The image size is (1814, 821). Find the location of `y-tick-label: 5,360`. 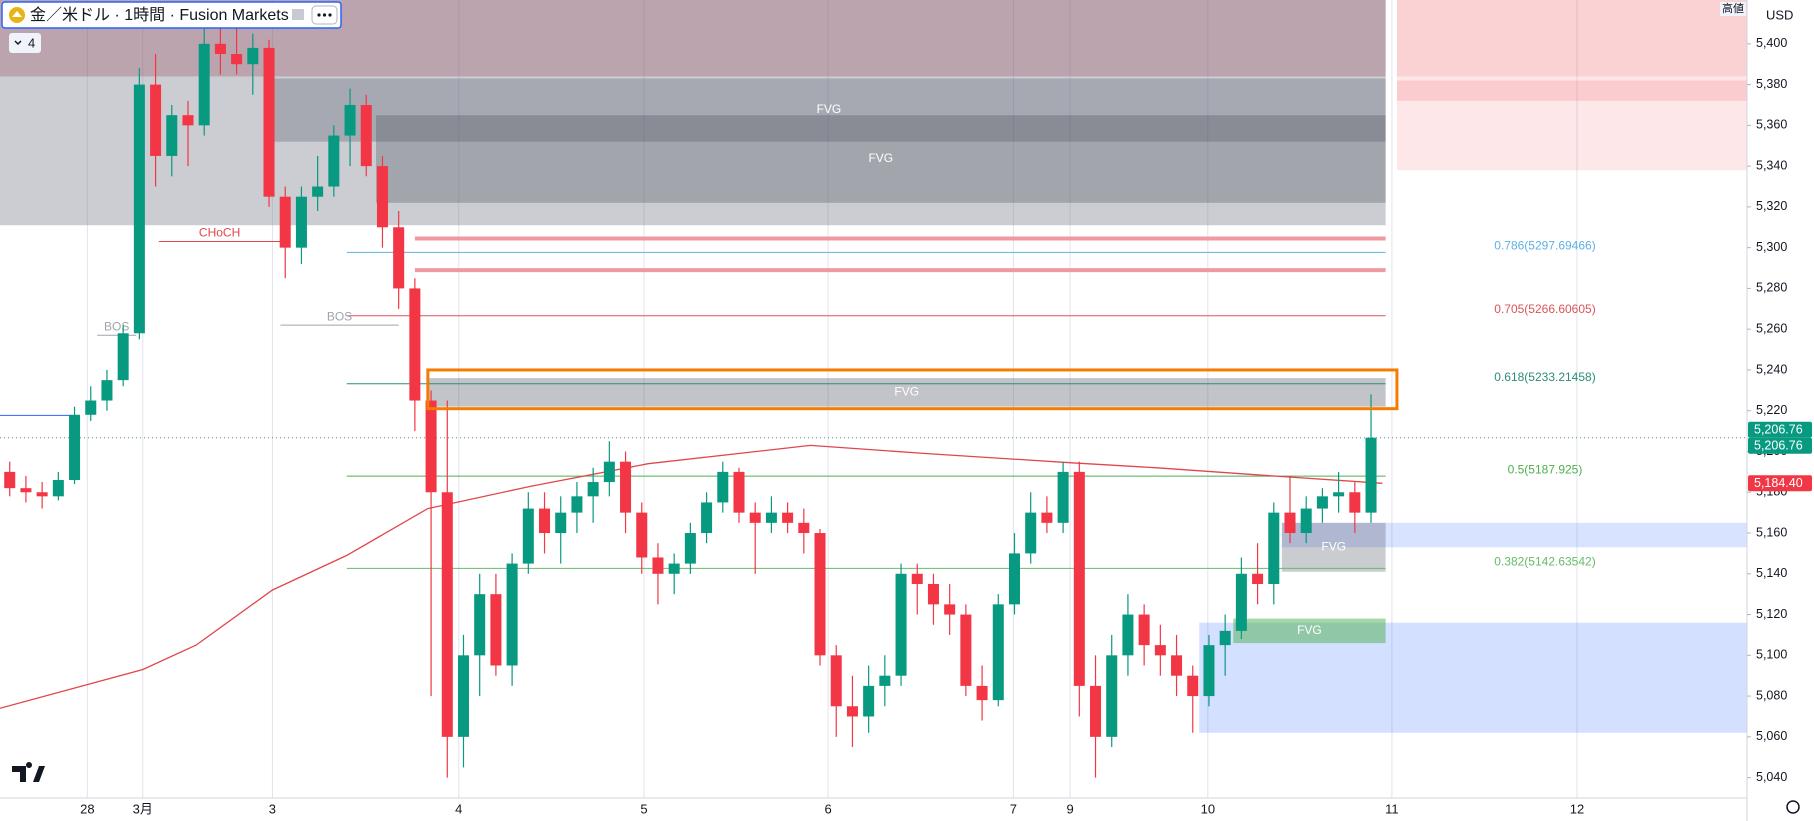

y-tick-label: 5,360 is located at coordinates (1771, 125).